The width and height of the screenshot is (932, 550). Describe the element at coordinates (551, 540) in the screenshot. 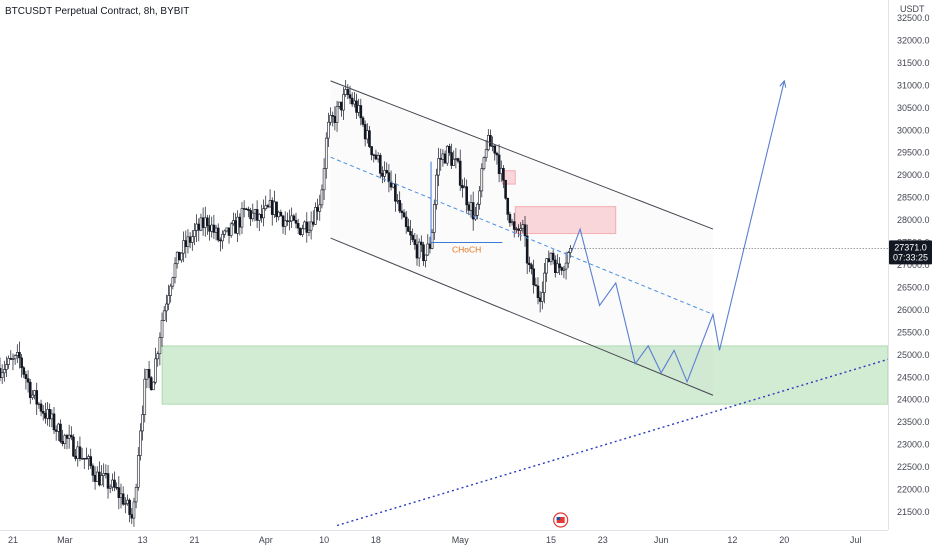

I see `time-tick-label: 15` at that location.